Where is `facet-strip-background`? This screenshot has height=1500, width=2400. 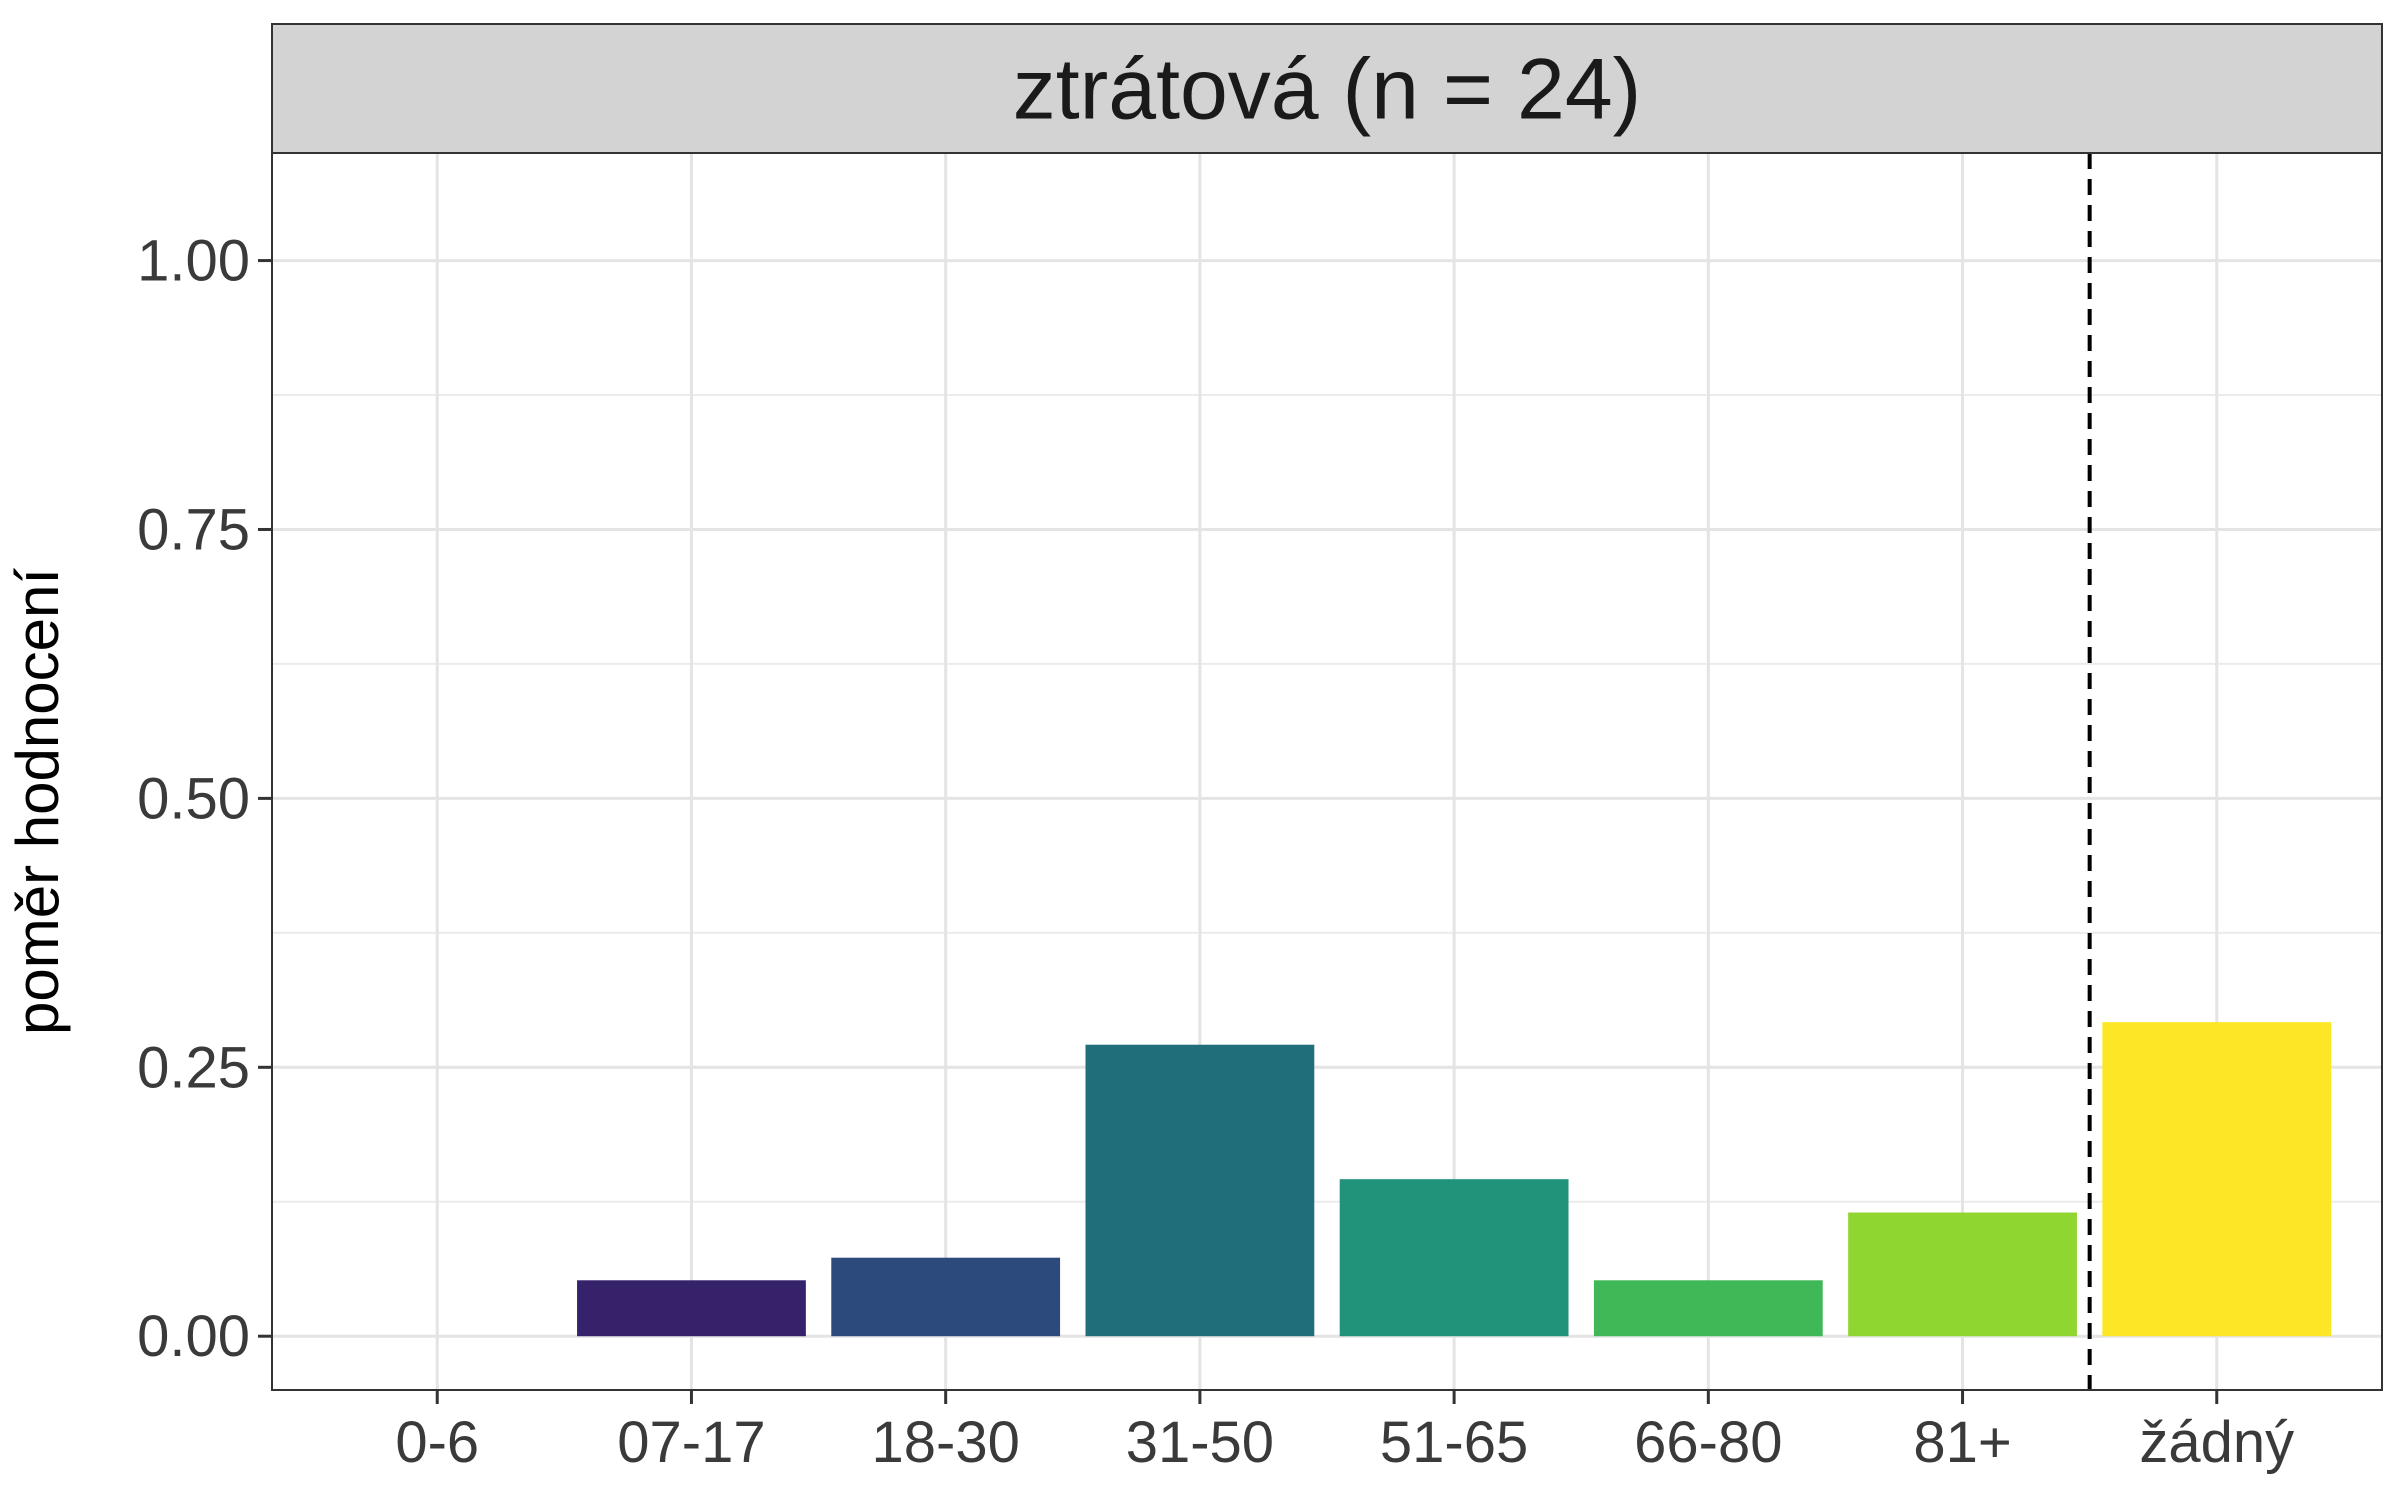
facet-strip-background is located at coordinates (1327, 88).